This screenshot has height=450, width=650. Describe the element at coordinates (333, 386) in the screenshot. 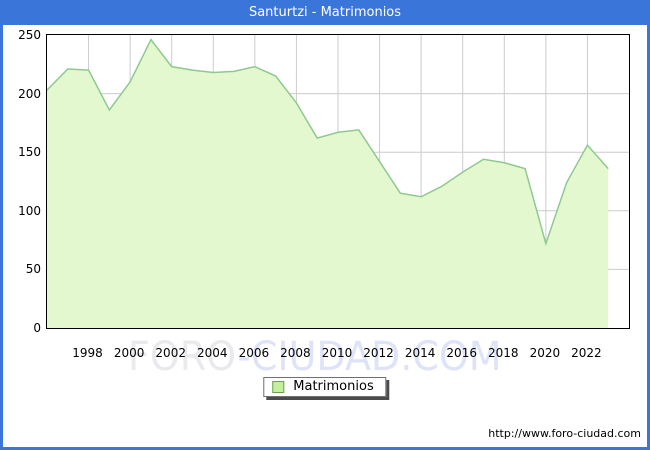

I see `legend-label: Matrimonios` at that location.